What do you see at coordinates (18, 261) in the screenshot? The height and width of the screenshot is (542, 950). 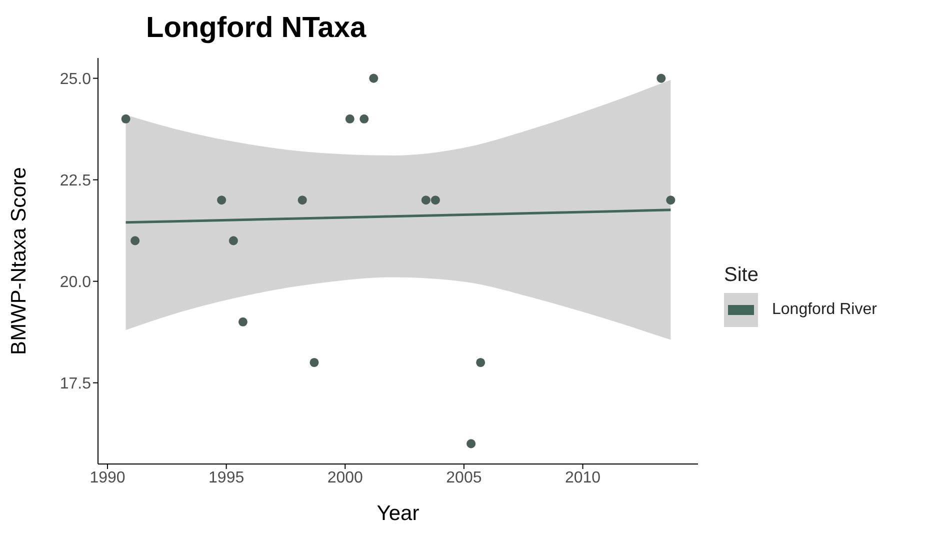 I see `y-axis-title: BMWP-Ntaxa Score` at bounding box center [18, 261].